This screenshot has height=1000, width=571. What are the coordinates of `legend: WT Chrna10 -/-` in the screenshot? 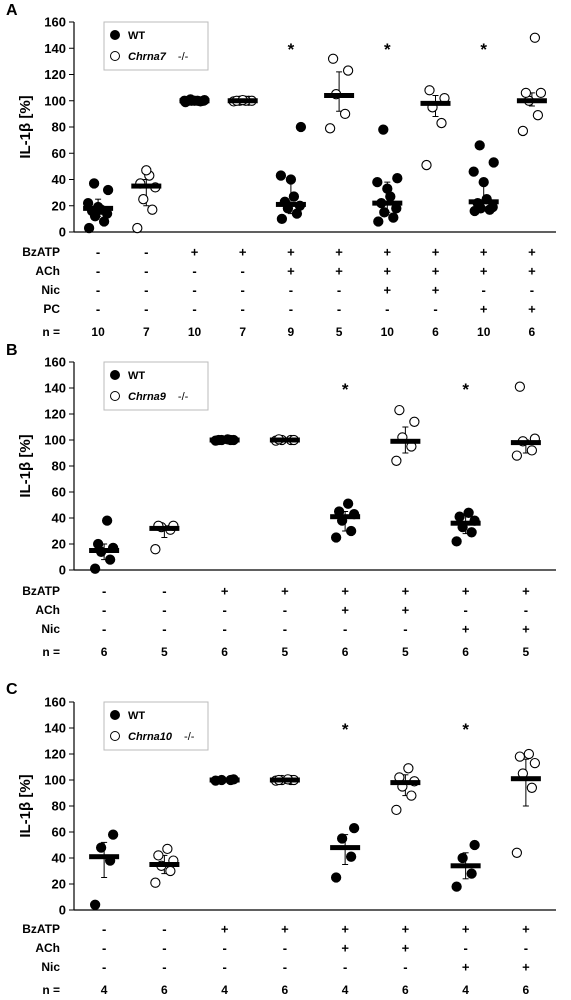 It's located at (156, 726).